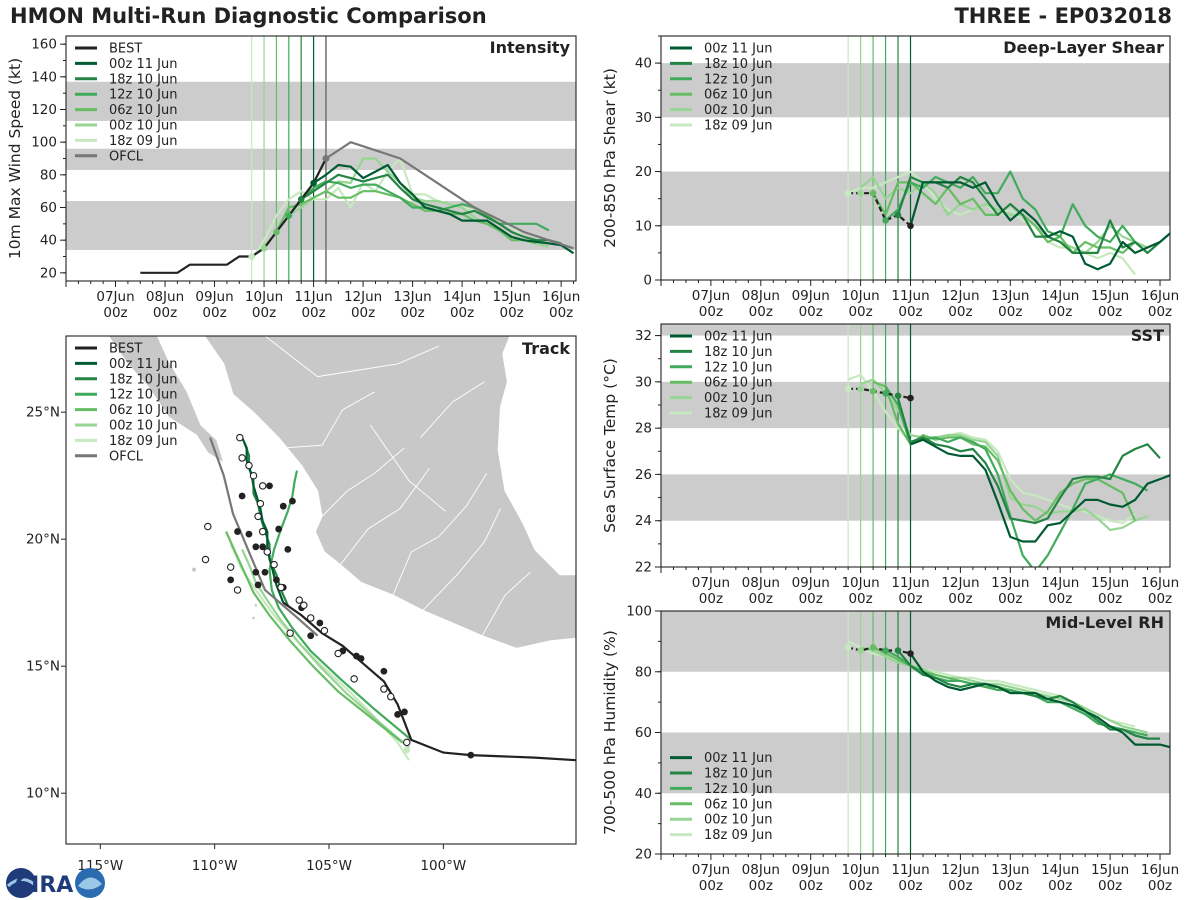 This screenshot has width=1200, height=900. I want to click on xtick-label-rh-7: 14Jun, so click(1060, 870).